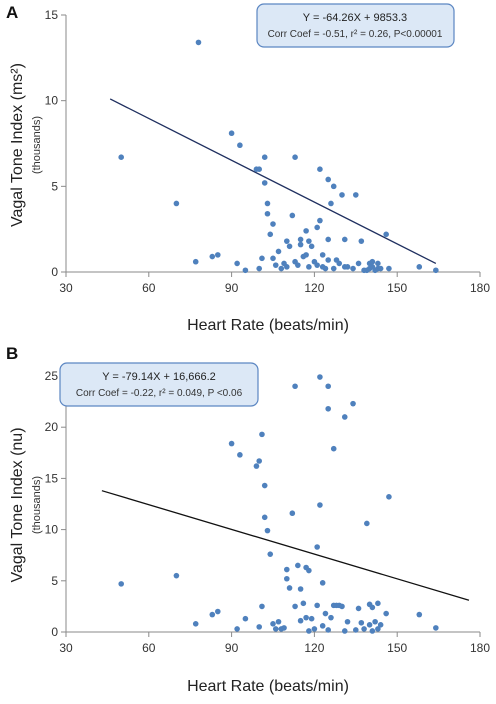  What do you see at coordinates (52, 478) in the screenshot?
I see `panel-b-y-tick-label-3: 15` at bounding box center [52, 478].